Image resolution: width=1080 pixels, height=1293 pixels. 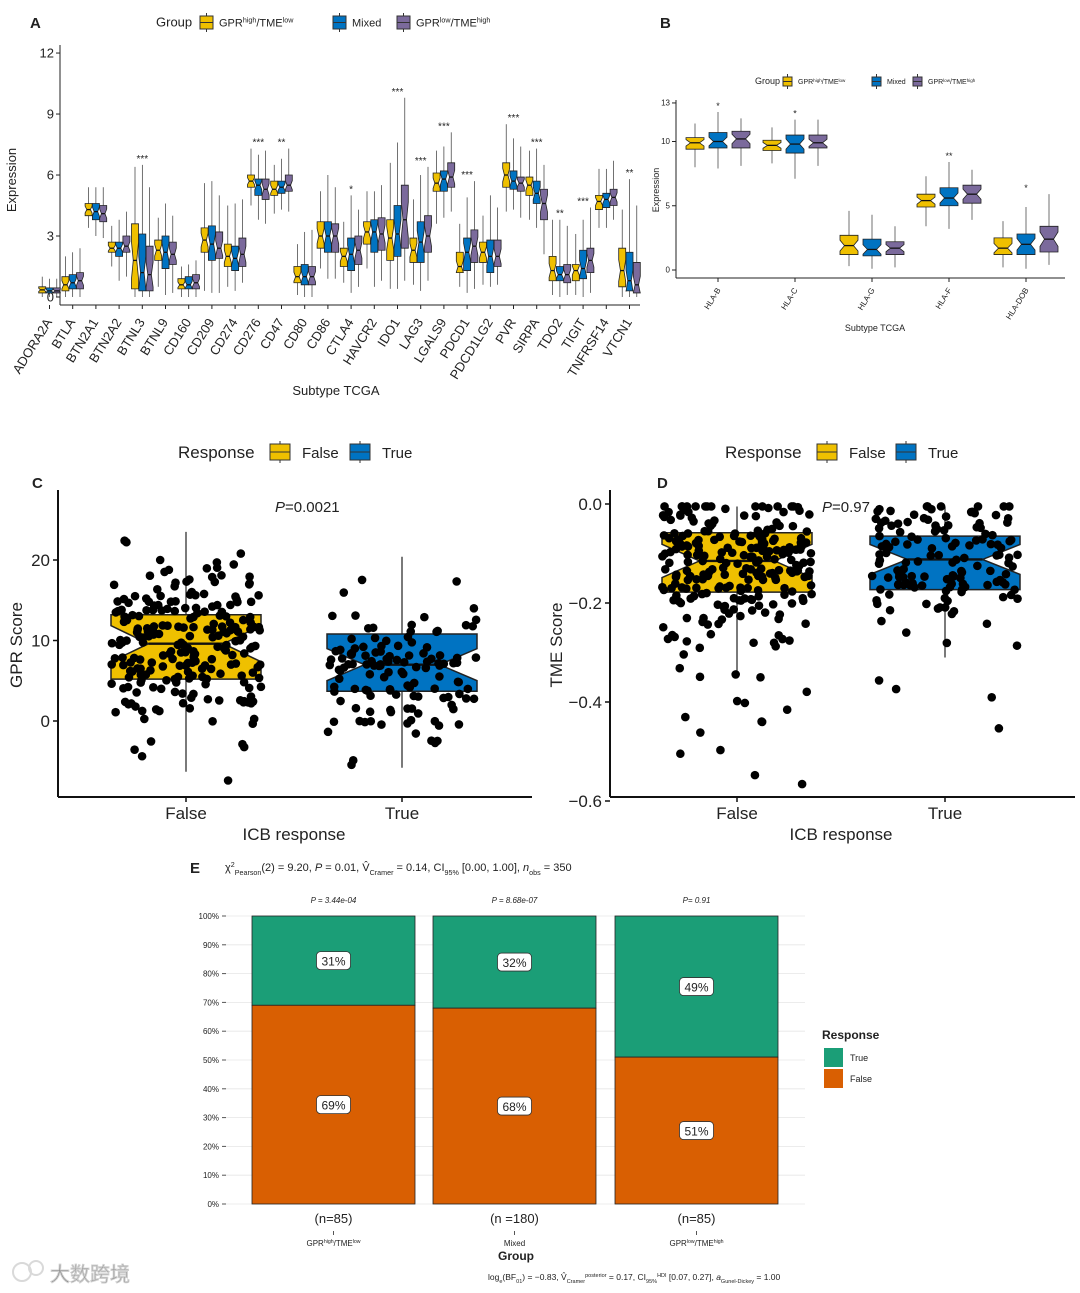 What do you see at coordinates (833, 1078) in the screenshot?
I see `legend-swatch-false` at bounding box center [833, 1078].